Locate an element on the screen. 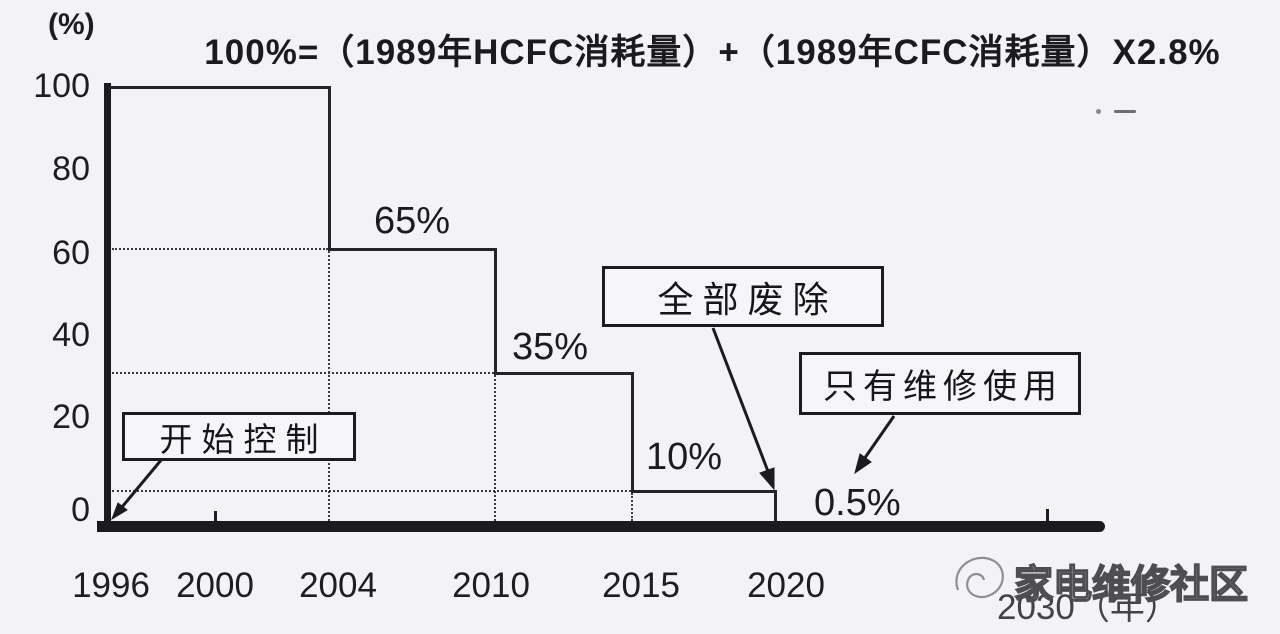  x-axis-line is located at coordinates (601, 526).